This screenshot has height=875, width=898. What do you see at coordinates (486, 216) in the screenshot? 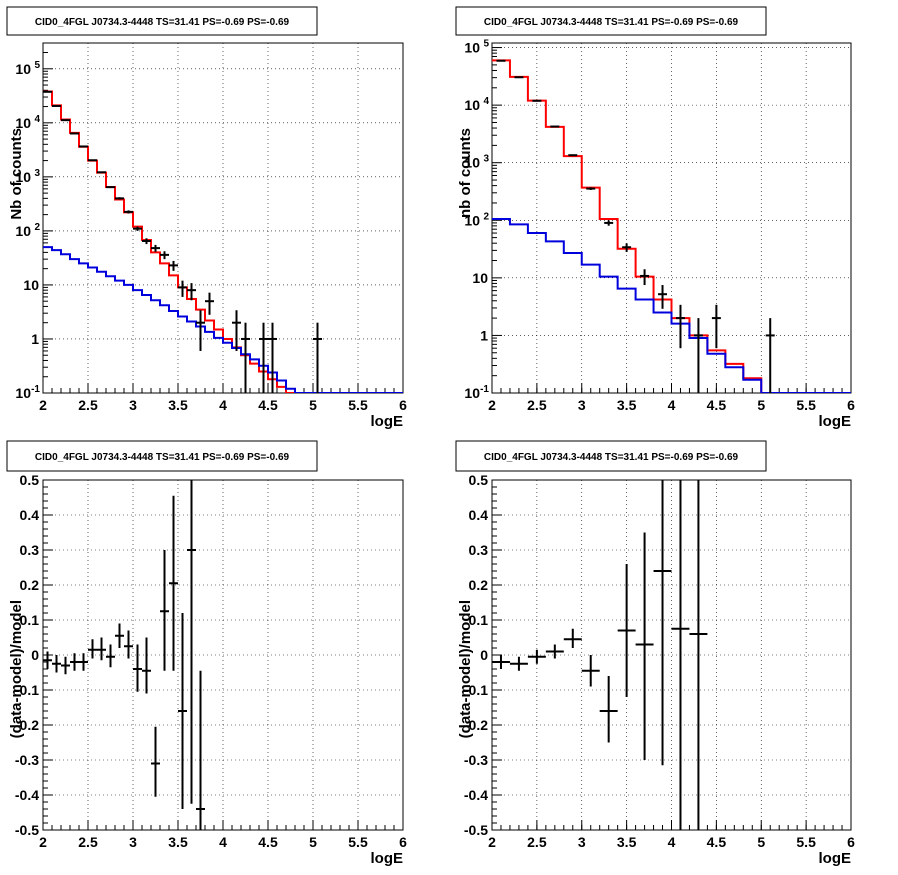
I see `y-tick-exponent: 2` at bounding box center [486, 216].